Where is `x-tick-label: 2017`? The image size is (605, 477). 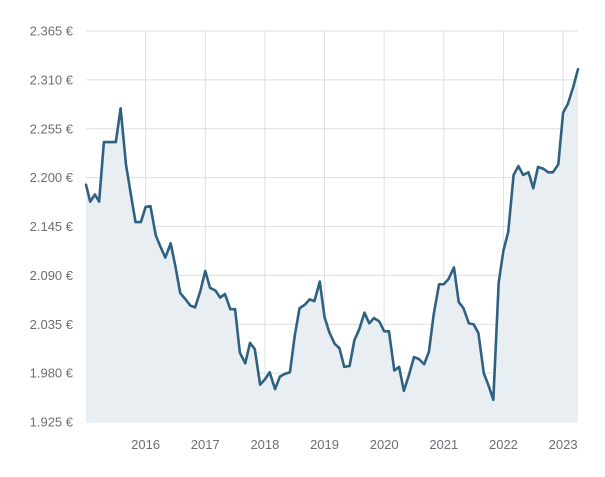 x-tick-label: 2017 is located at coordinates (205, 444).